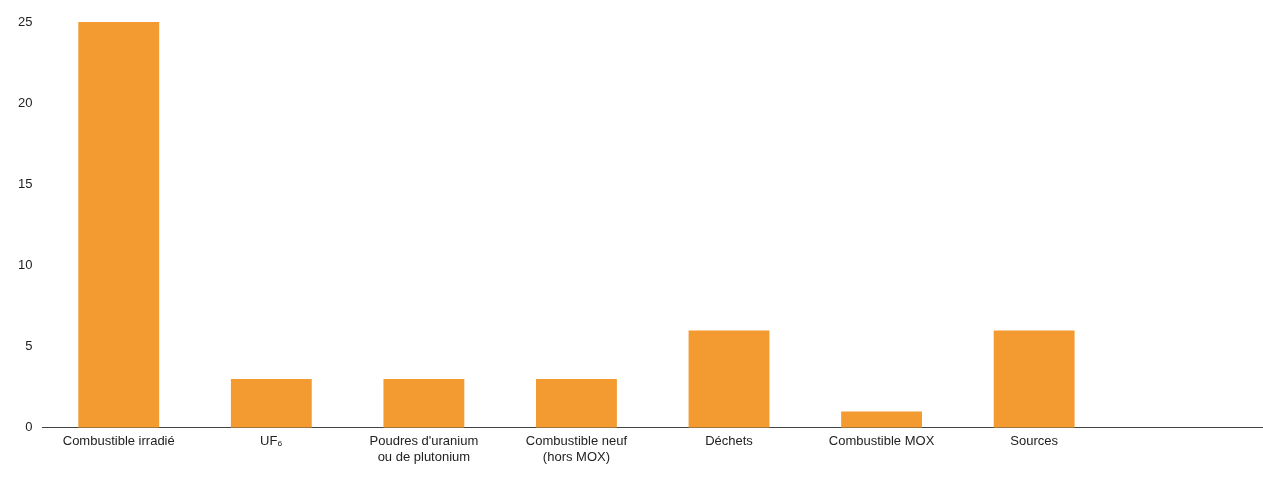 The width and height of the screenshot is (1263, 479). What do you see at coordinates (29, 427) in the screenshot?
I see `y-tick-label: 0` at bounding box center [29, 427].